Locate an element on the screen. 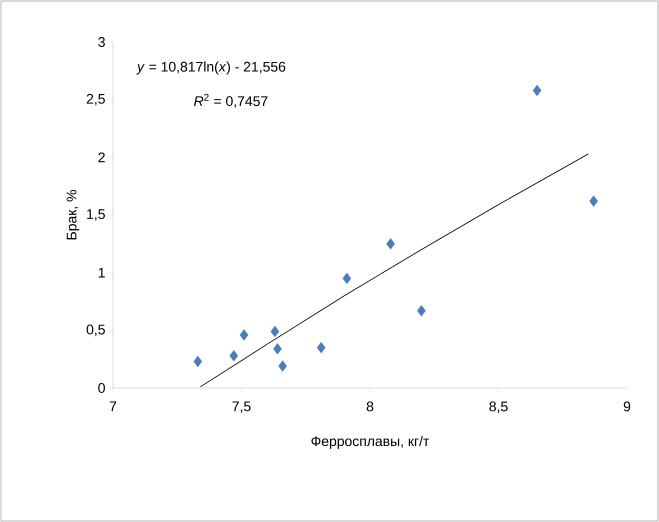 This screenshot has height=522, width=659. y-tick-label: 2 is located at coordinates (101, 157).